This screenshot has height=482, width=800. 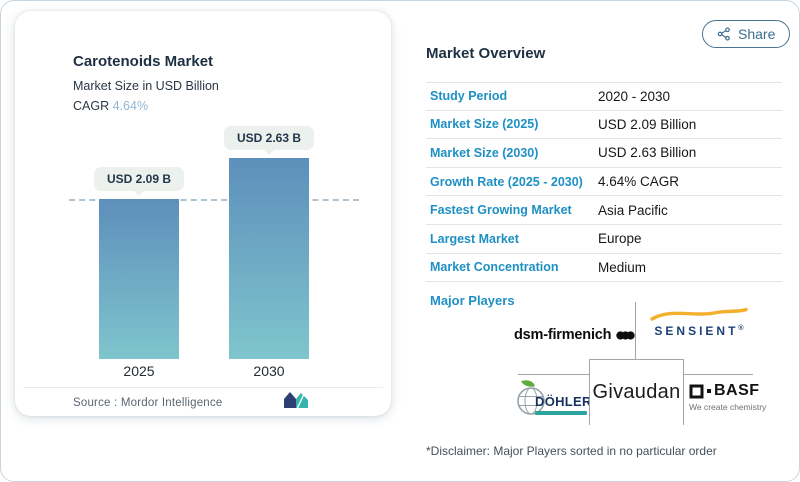 I want to click on basf-wordmark: BASF, so click(x=737, y=390).